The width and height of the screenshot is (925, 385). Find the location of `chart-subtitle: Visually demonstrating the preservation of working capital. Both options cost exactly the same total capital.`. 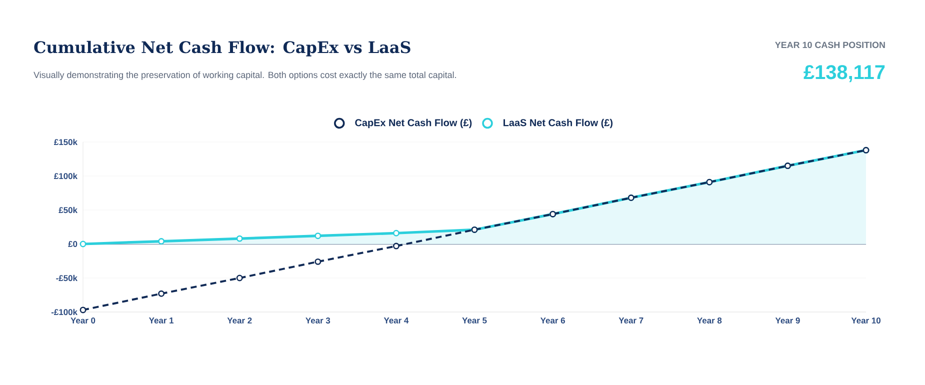

chart-subtitle: Visually demonstrating the preservation of working capital. Both options cost exactly the same total capital. is located at coordinates (245, 76).